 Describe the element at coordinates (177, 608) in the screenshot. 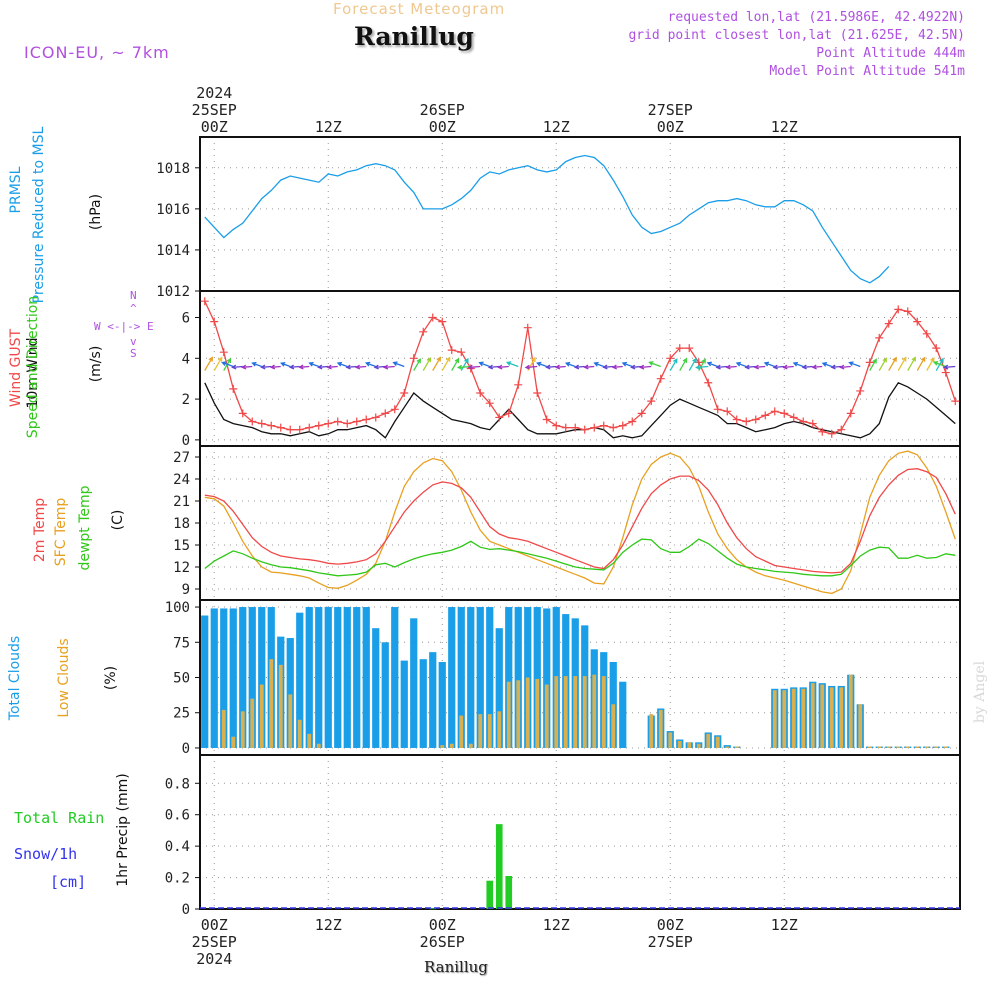

I see `y-tick-label: 100` at that location.